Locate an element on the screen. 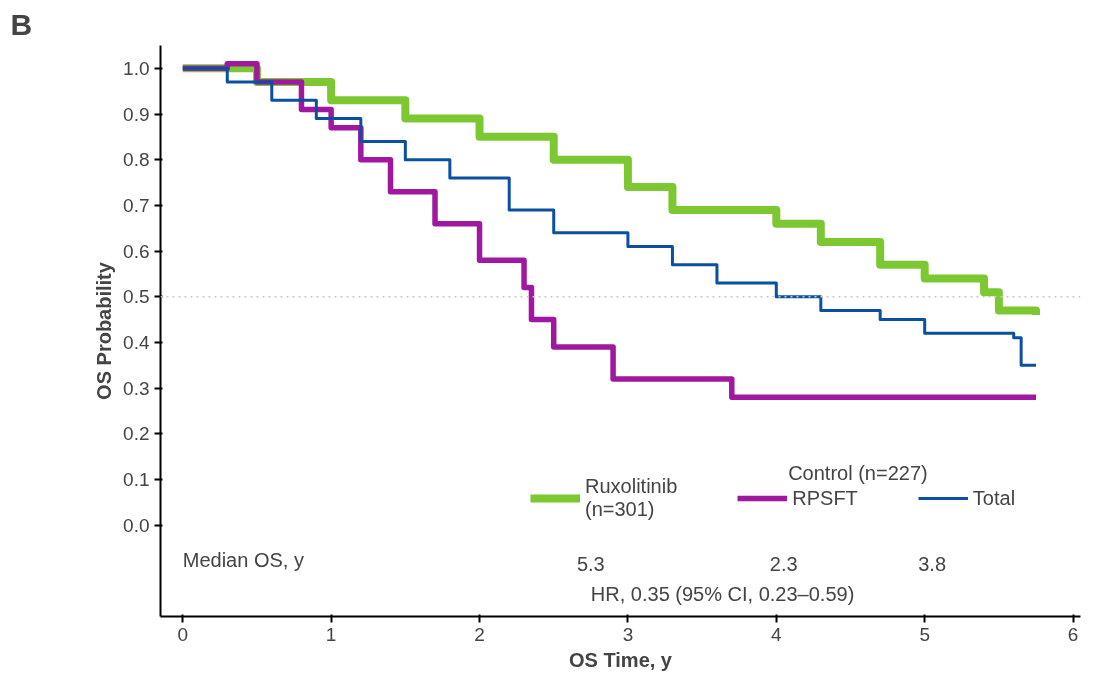 Image resolution: width=1102 pixels, height=688 pixels. legend-label: Ruxolitinib (n=301) is located at coordinates (631, 498).